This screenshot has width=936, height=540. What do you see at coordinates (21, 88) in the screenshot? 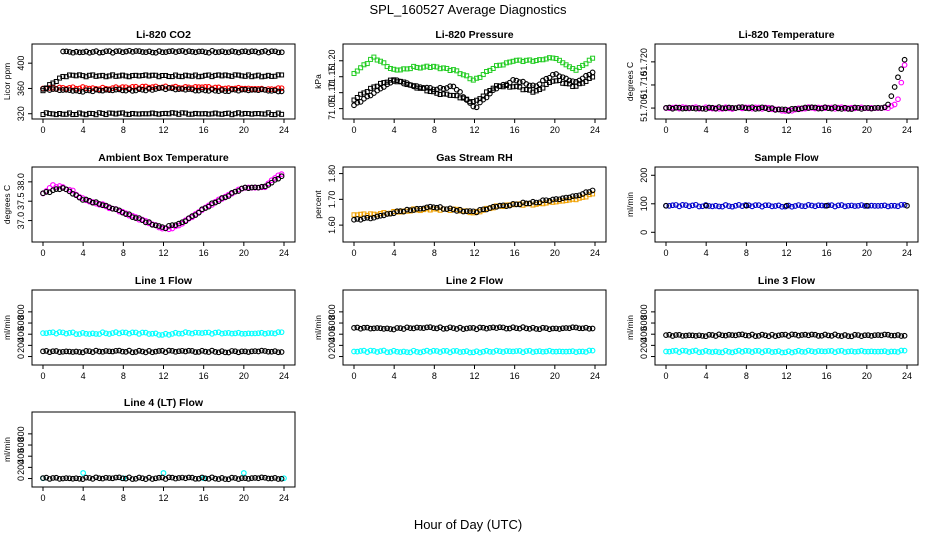
I see `y-tick-label: 360` at bounding box center [21, 88].